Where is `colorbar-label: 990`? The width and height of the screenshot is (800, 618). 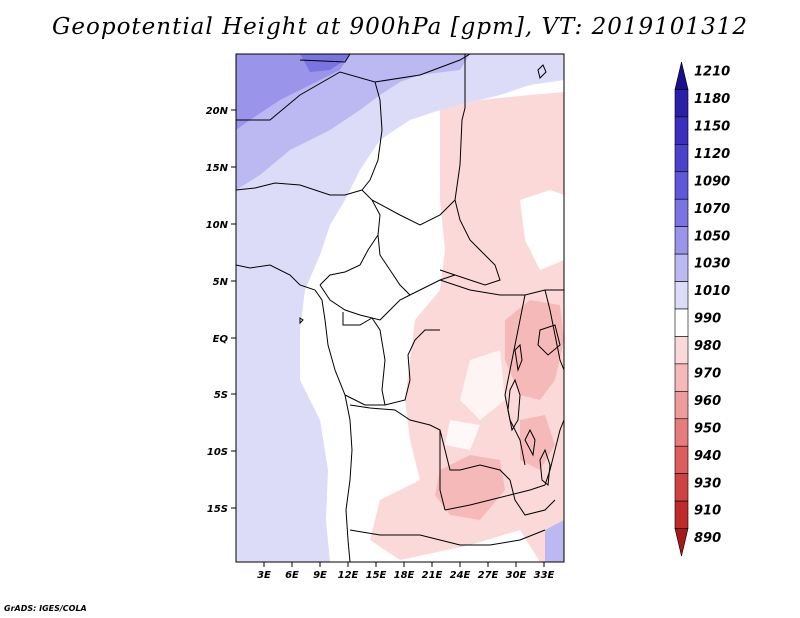
colorbar-label: 990 is located at coordinates (707, 319).